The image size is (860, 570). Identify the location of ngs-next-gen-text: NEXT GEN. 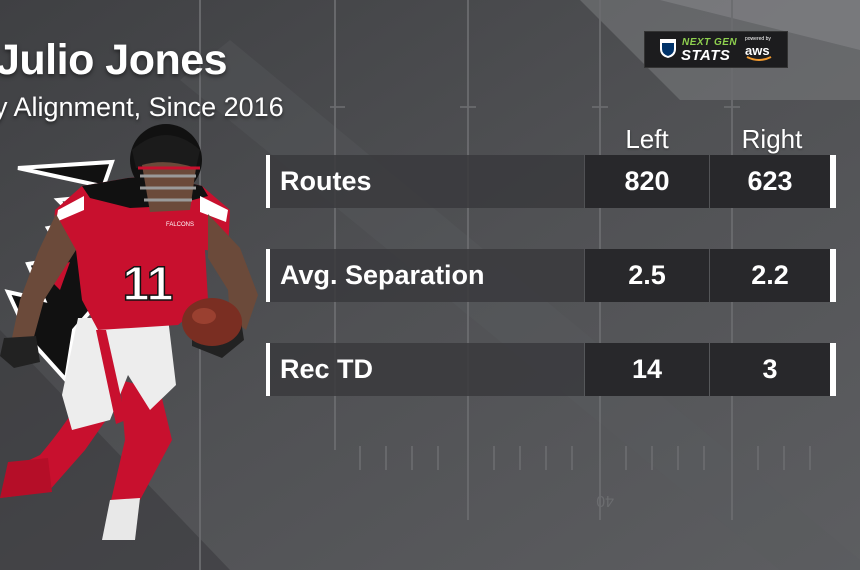
(710, 42).